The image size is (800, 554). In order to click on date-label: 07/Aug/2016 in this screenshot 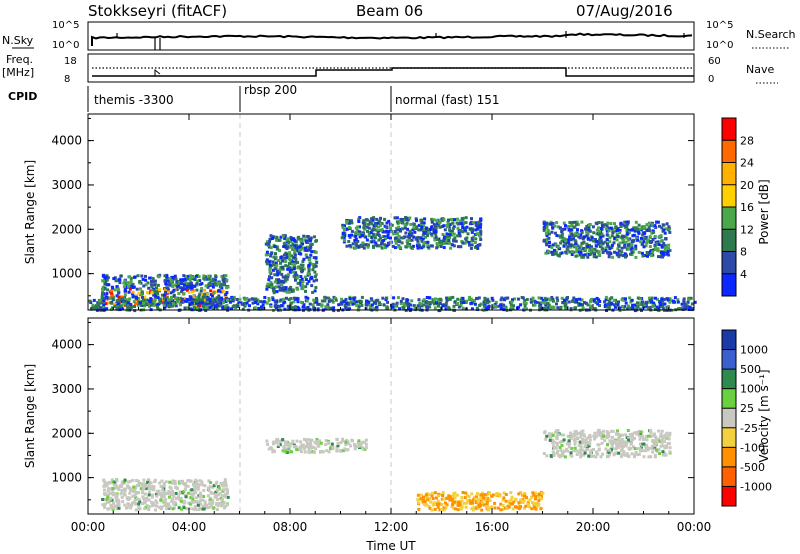, I will do `click(624, 11)`.